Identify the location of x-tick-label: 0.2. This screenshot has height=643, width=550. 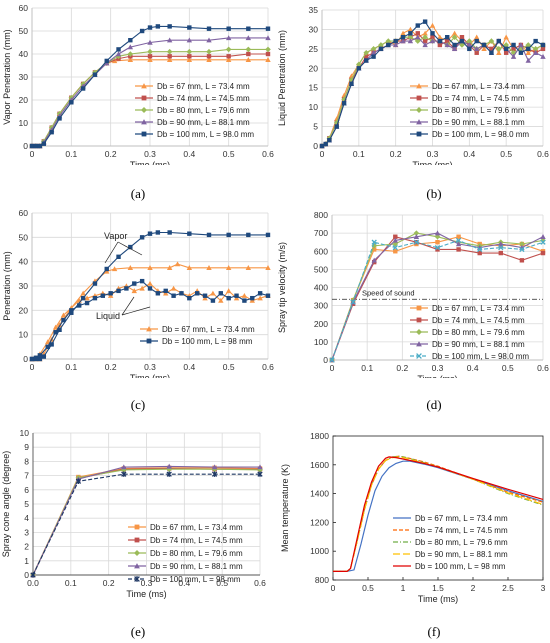
(402, 368).